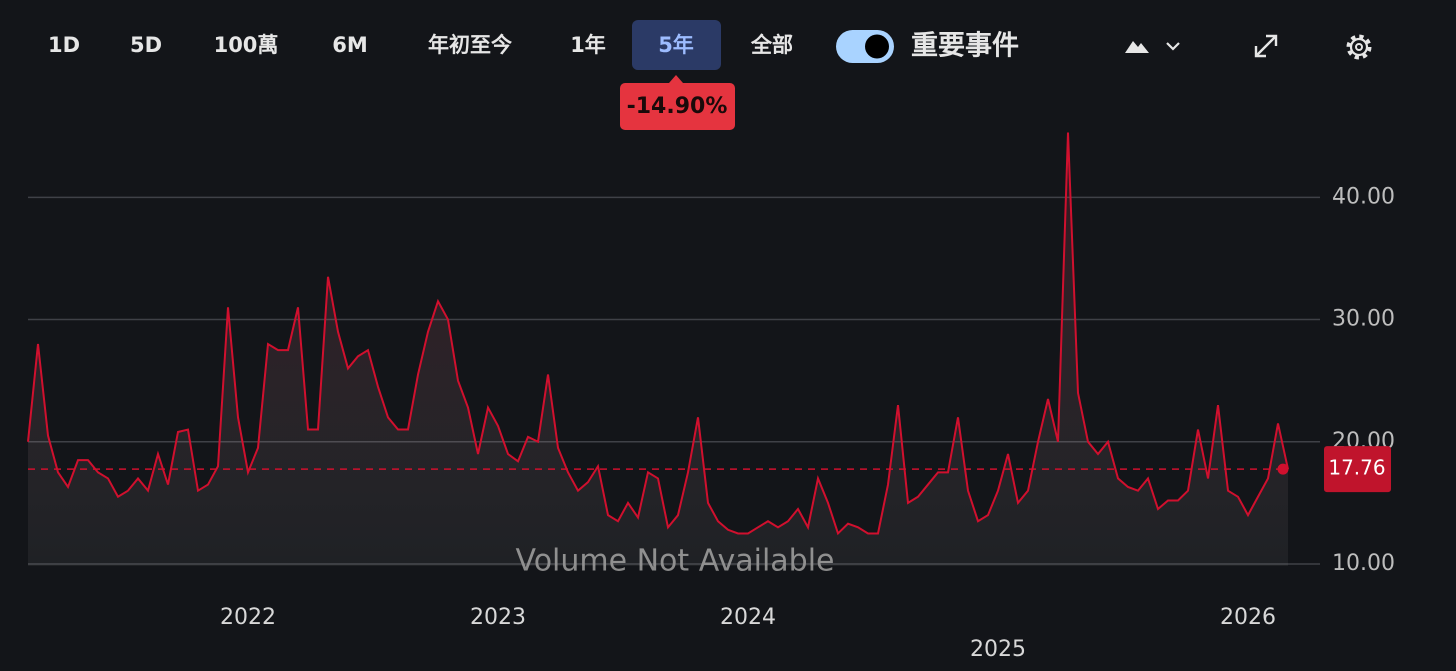 This screenshot has width=1456, height=671. Describe the element at coordinates (64, 45) in the screenshot. I see `range-button: 1D` at that location.